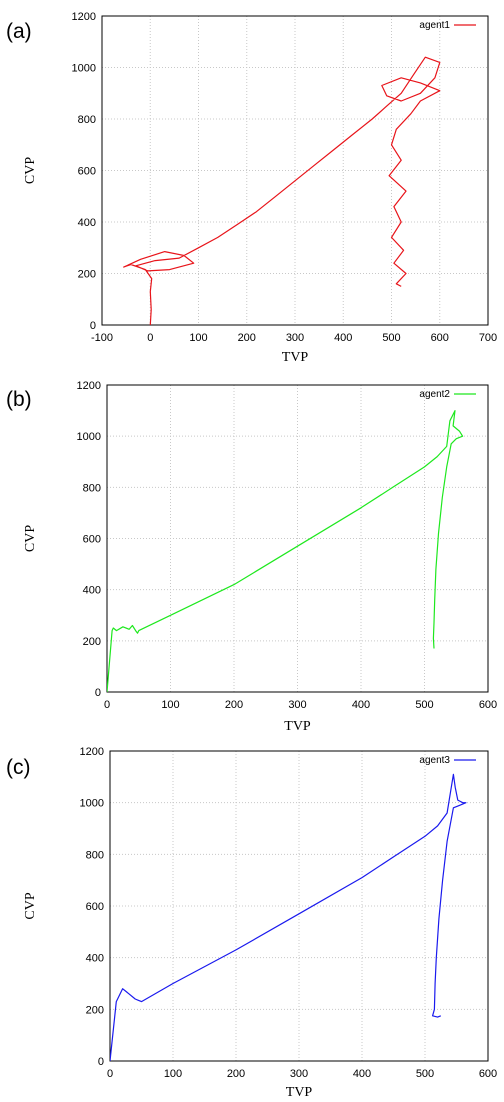 This screenshot has width=504, height=1102. I want to click on legend-label: agent1, so click(434, 25).